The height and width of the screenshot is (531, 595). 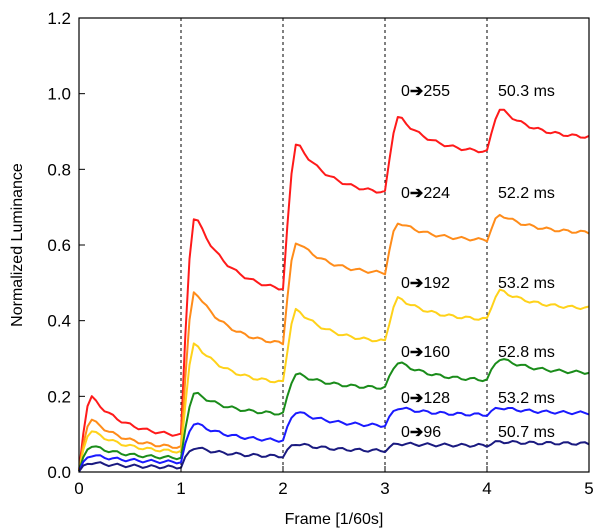 I want to click on transition-to: 255, so click(x=436, y=91).